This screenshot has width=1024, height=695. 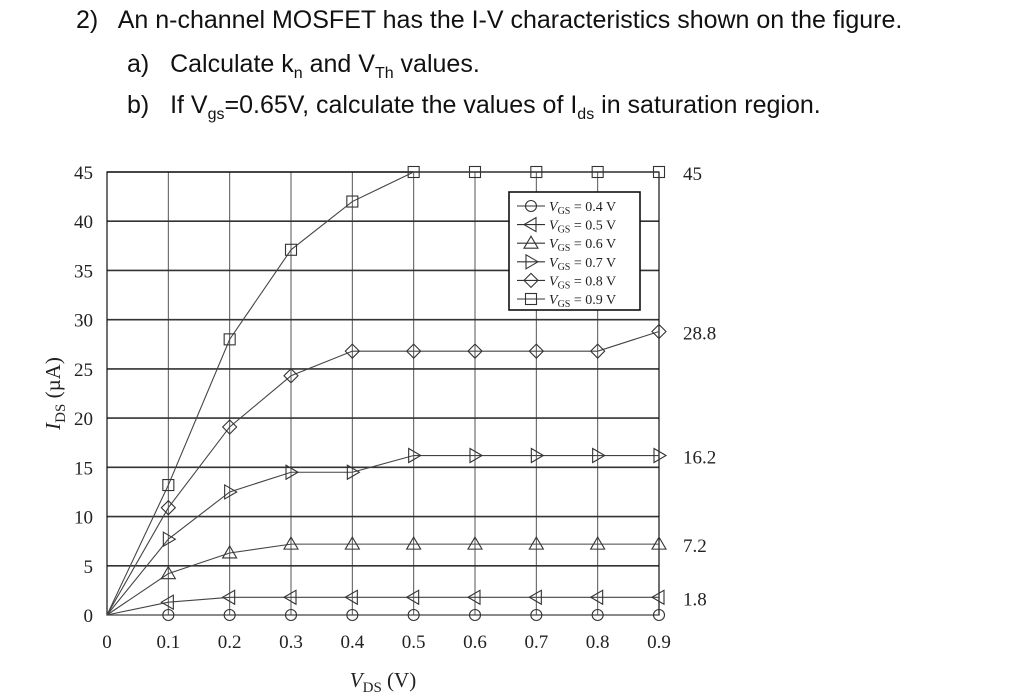 I want to click on x-tick-label: 0.5, so click(x=414, y=642).